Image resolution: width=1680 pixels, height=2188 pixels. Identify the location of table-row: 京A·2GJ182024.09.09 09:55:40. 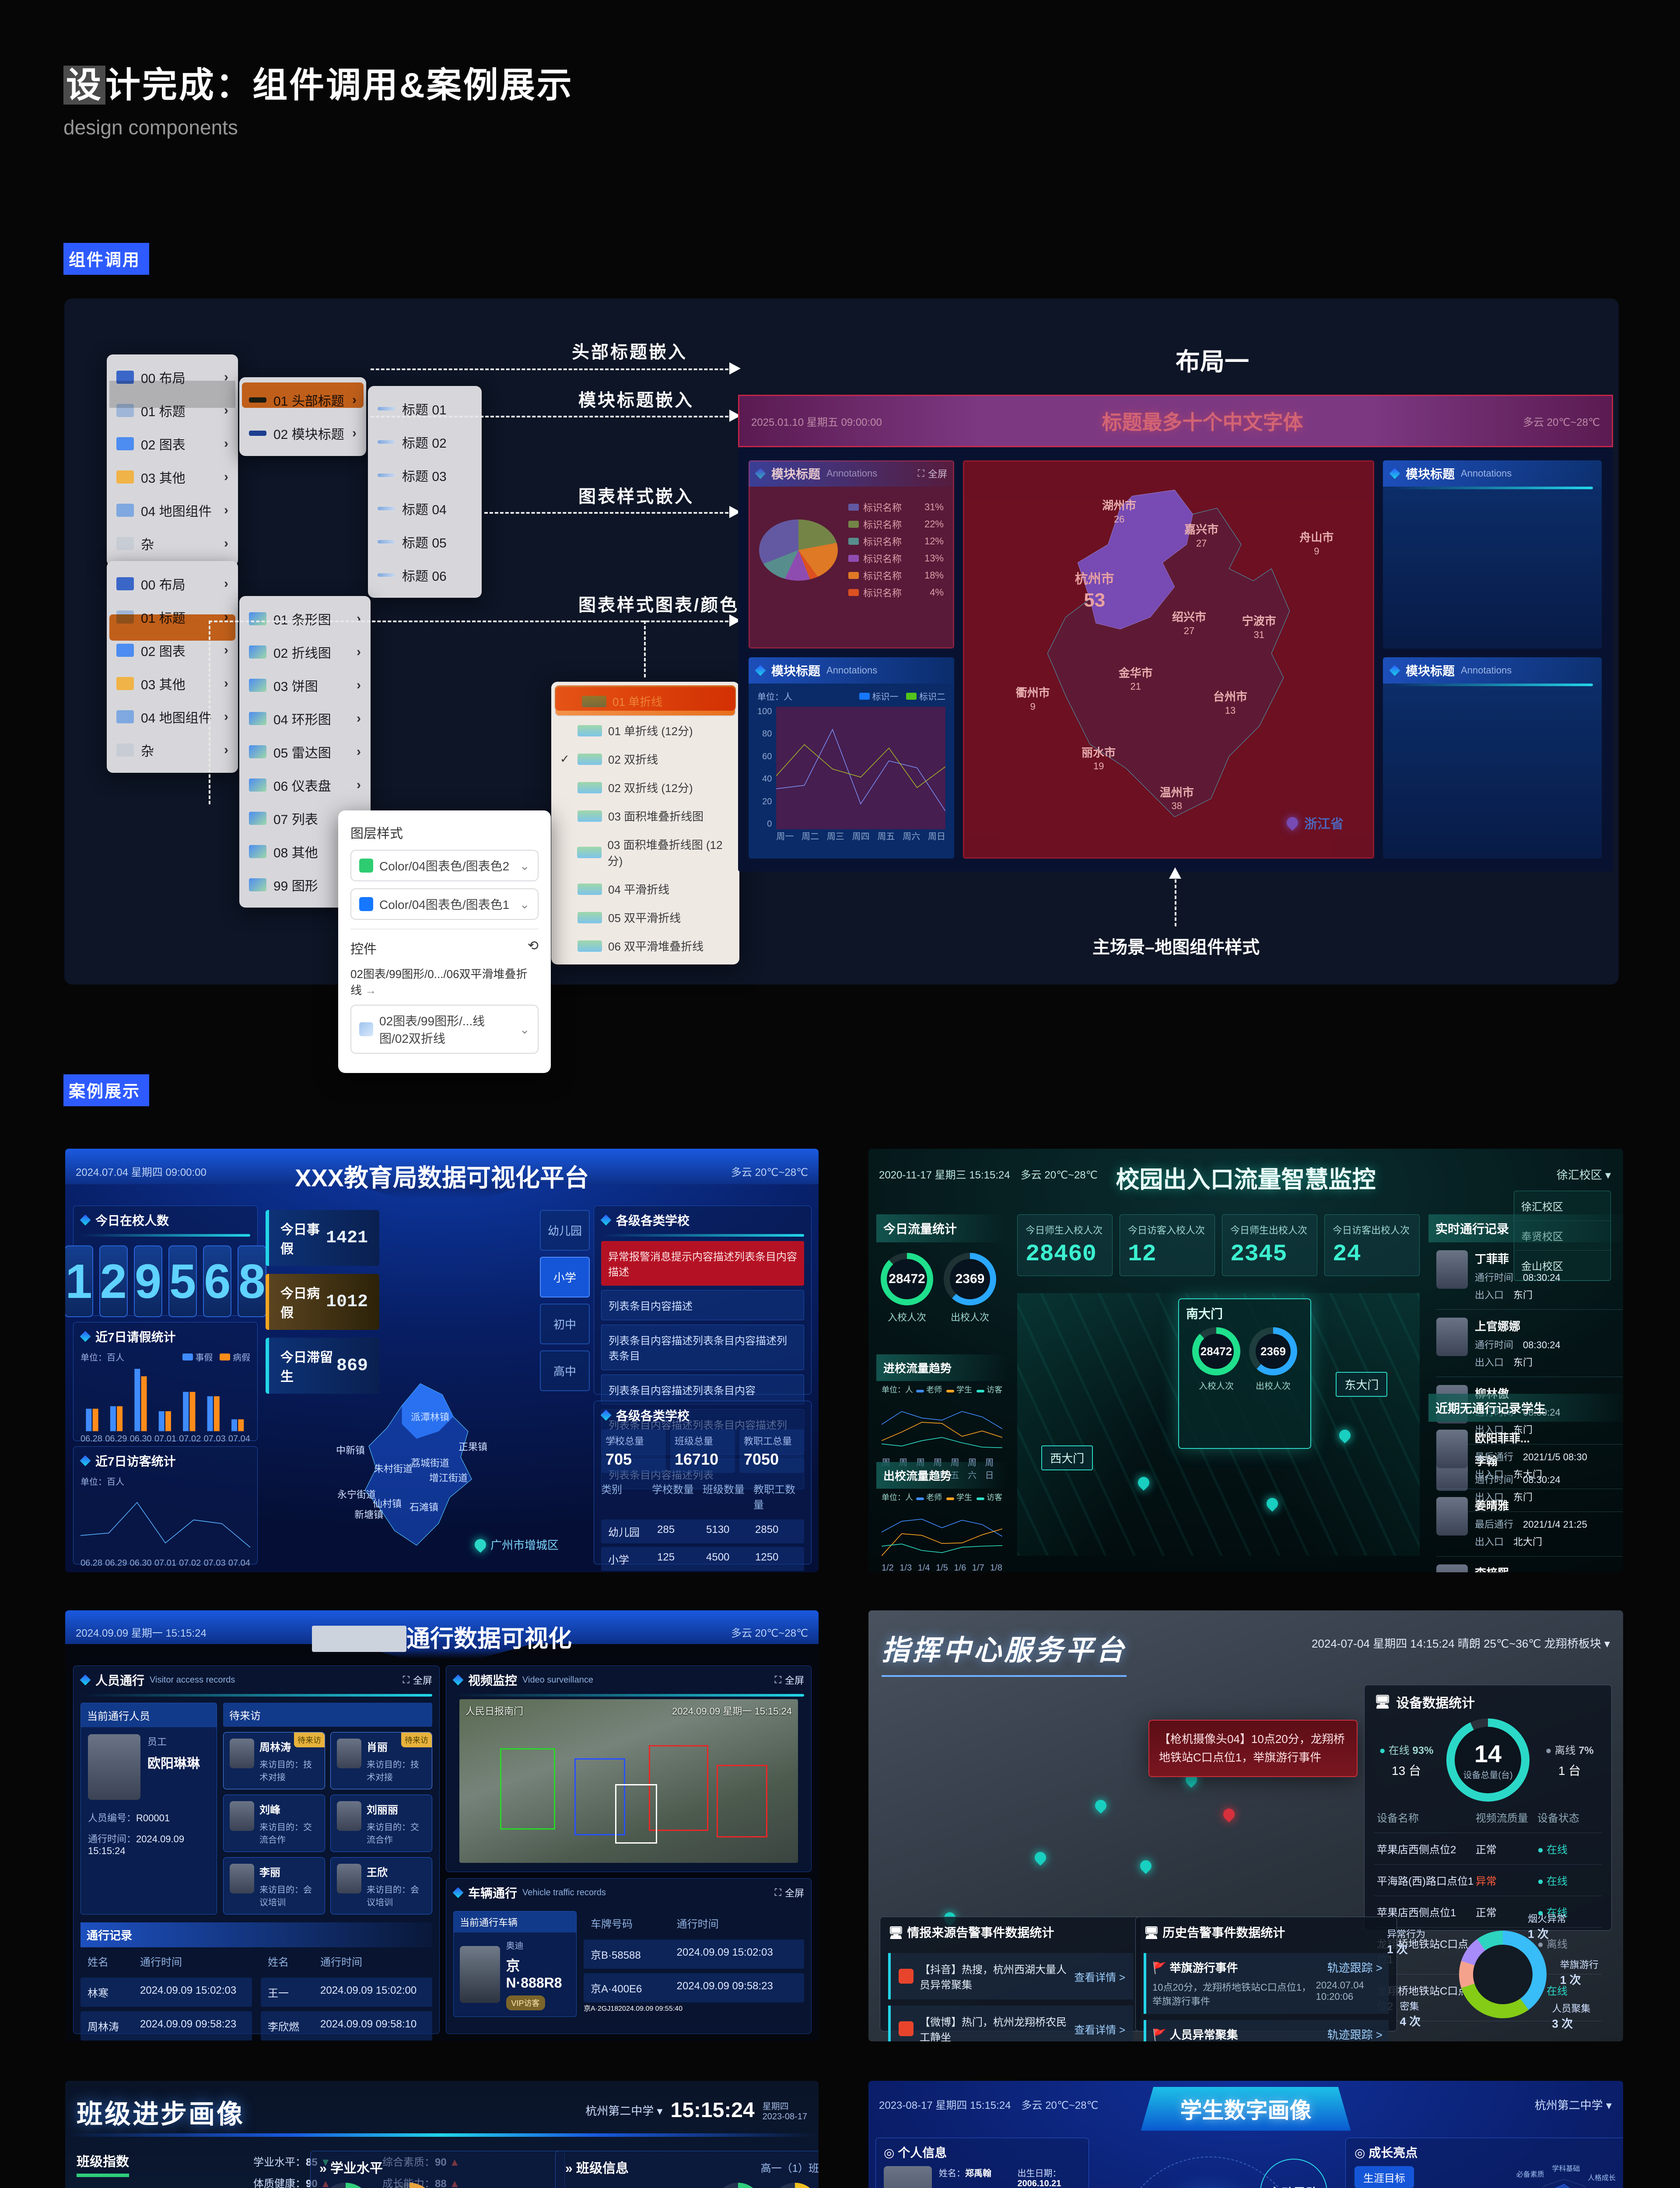
(633, 2009).